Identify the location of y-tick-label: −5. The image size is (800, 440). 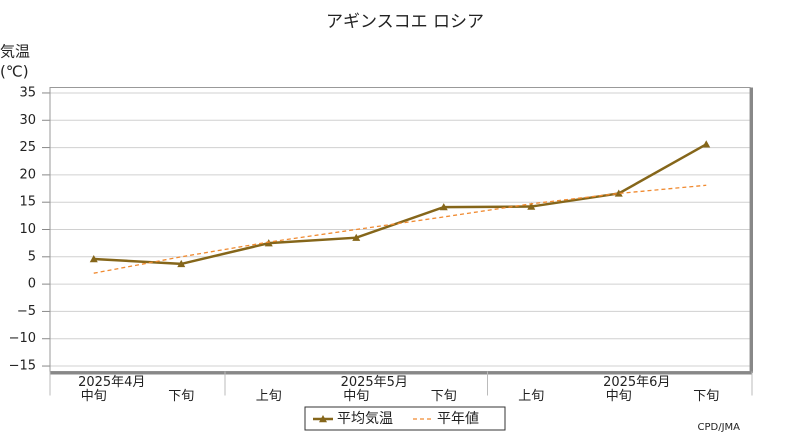
(26, 311).